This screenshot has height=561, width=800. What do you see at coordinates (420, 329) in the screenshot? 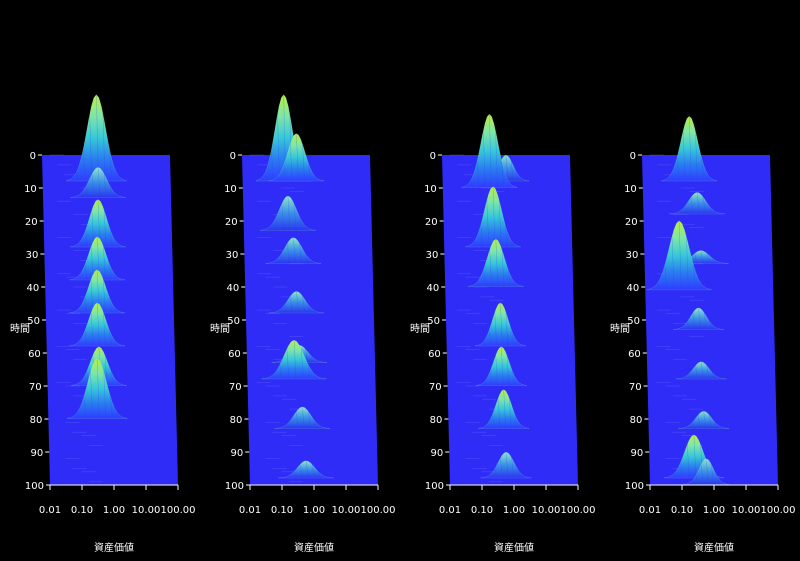
I see `y-axis-label: 時間` at bounding box center [420, 329].